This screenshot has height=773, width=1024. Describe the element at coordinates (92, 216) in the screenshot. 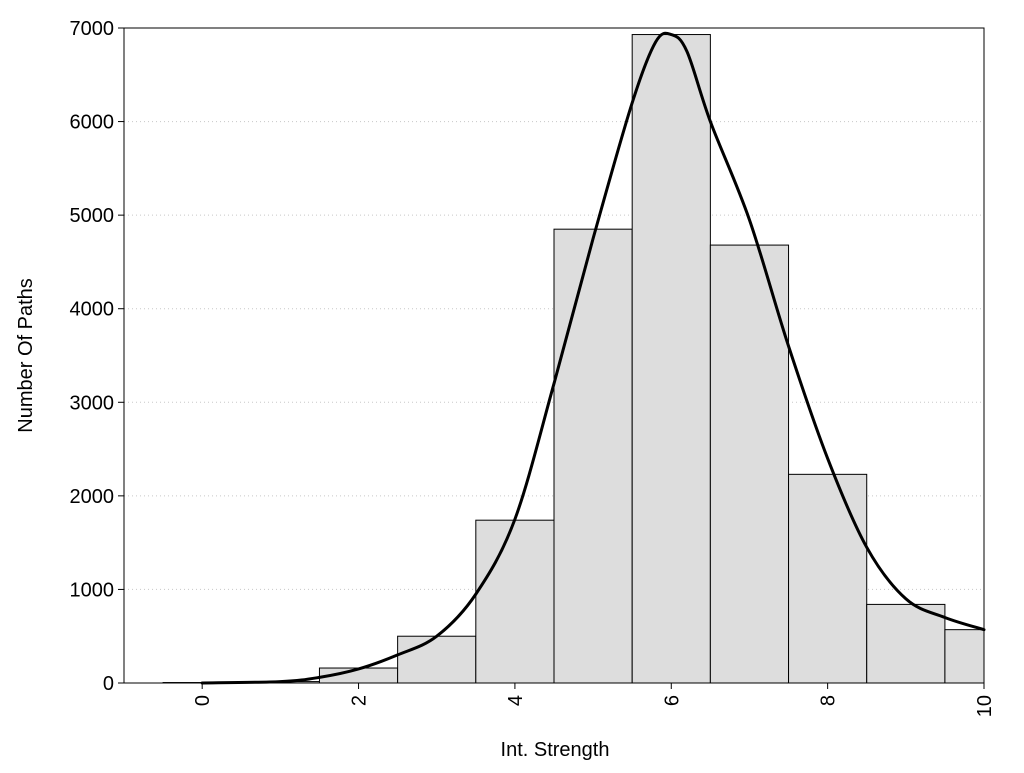

I see `y-tick-label-5000: 5000` at that location.